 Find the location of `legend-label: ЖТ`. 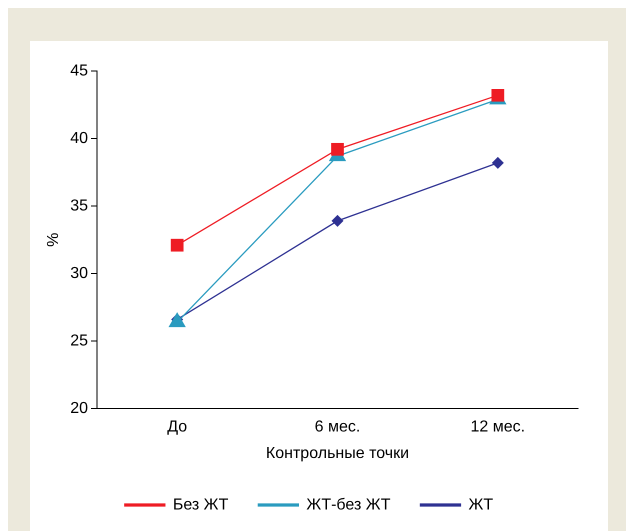

legend-label: ЖТ is located at coordinates (481, 505).